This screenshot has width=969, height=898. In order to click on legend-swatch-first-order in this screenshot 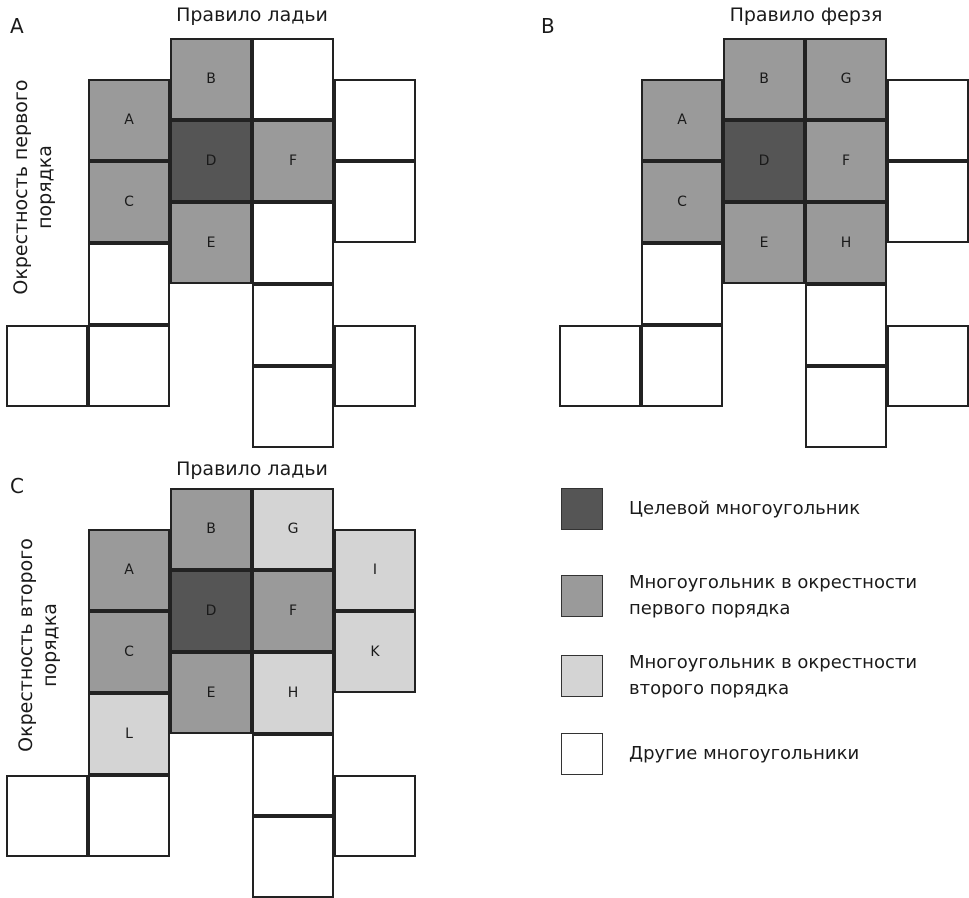, I will do `click(582, 596)`.